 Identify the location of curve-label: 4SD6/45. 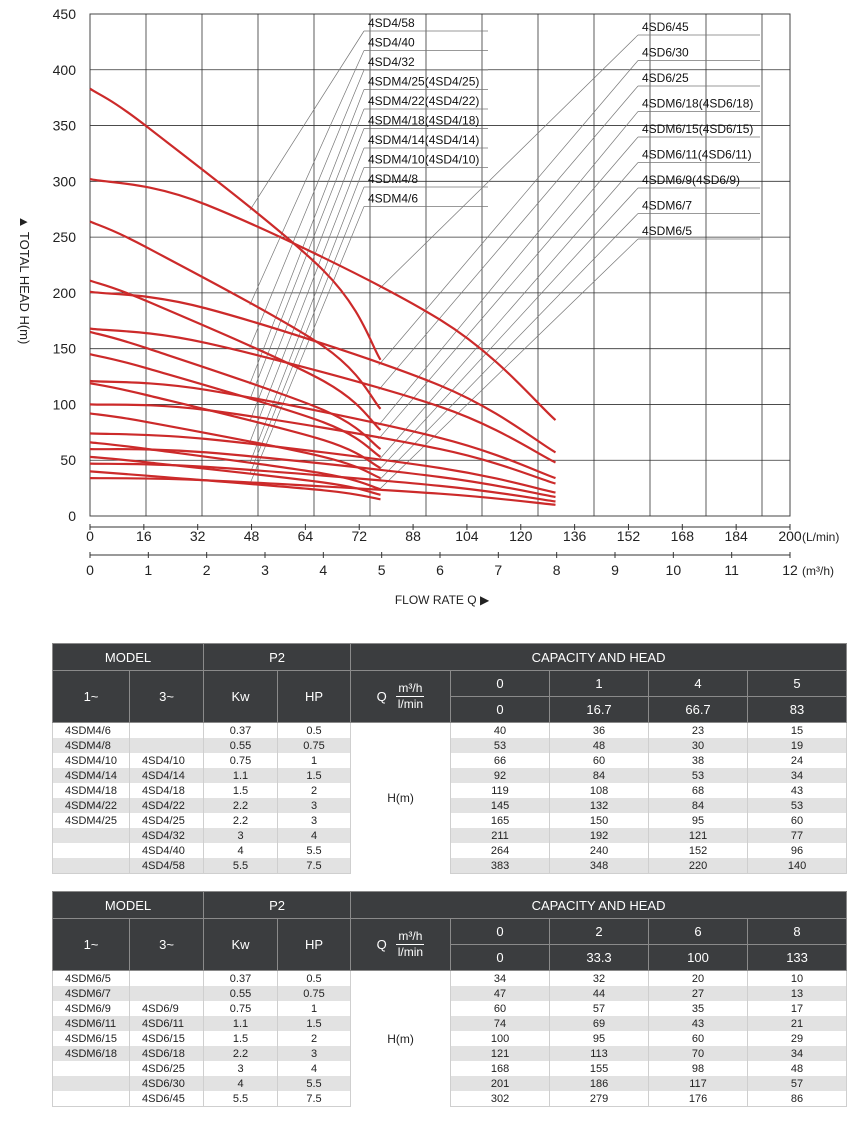
(665, 27).